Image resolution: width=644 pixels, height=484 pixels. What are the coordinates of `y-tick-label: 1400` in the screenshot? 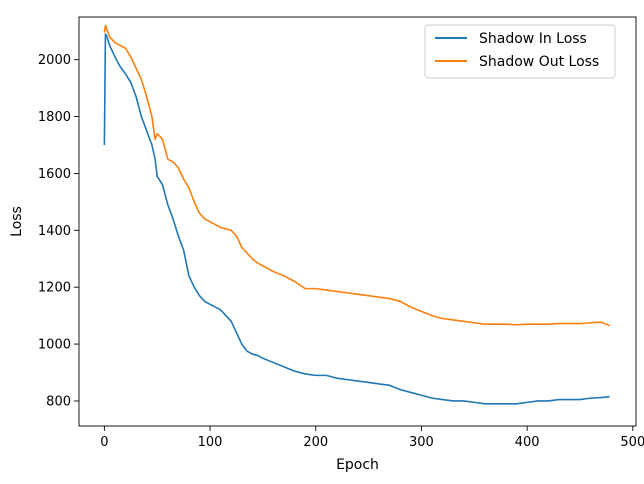 It's located at (54, 231).